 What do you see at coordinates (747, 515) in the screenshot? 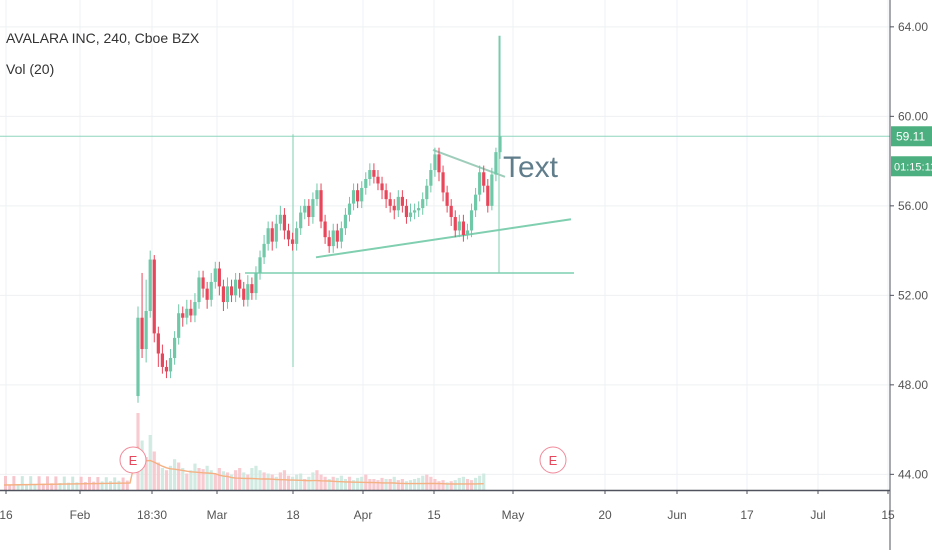
I see `x-tick-label: 17` at bounding box center [747, 515].